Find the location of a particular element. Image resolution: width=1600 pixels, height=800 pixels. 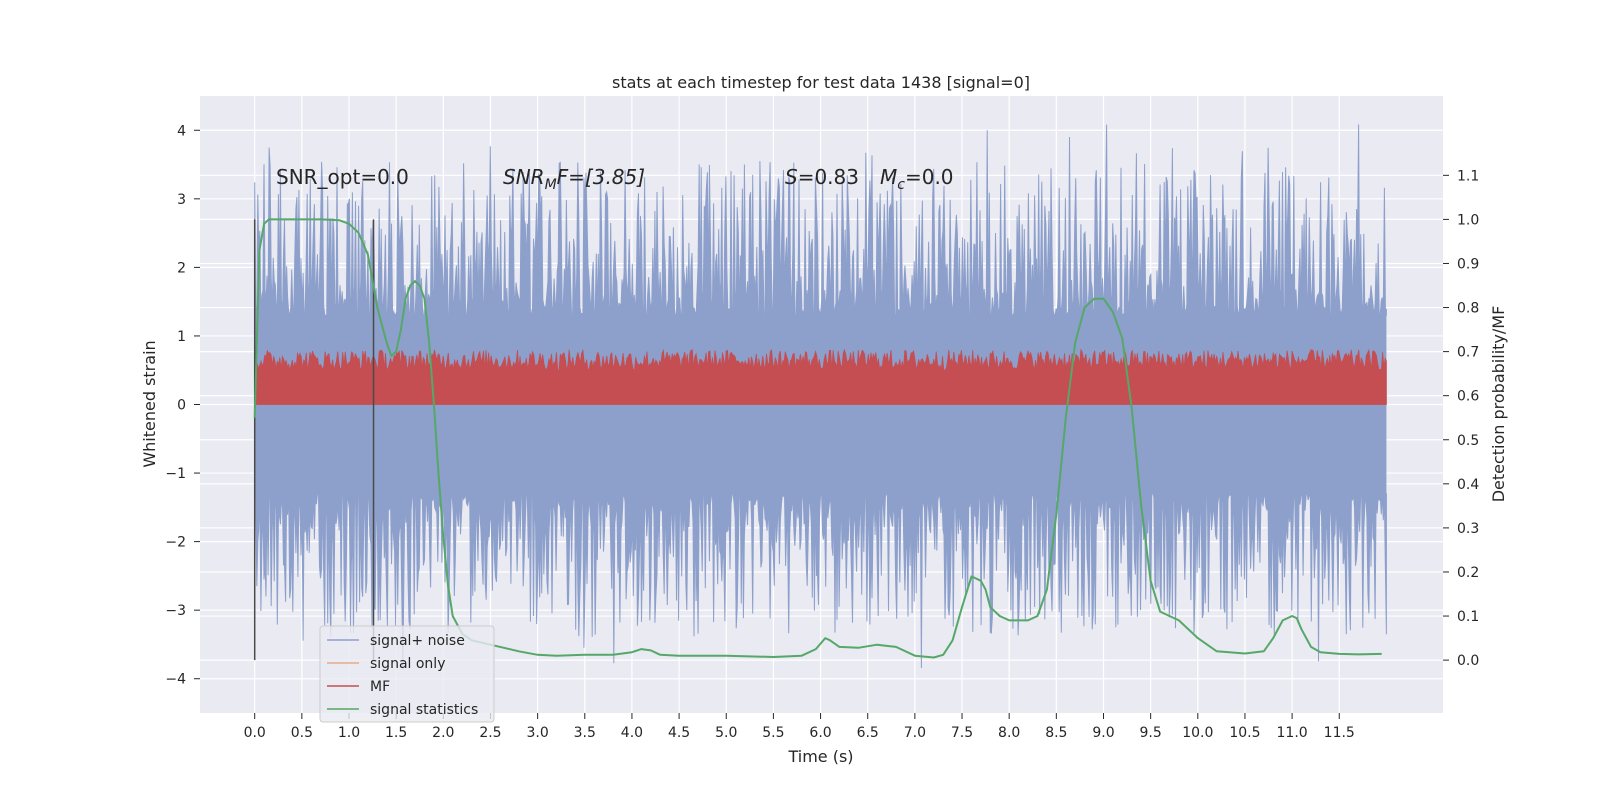

x-tick-label: 5.5 is located at coordinates (773, 733).